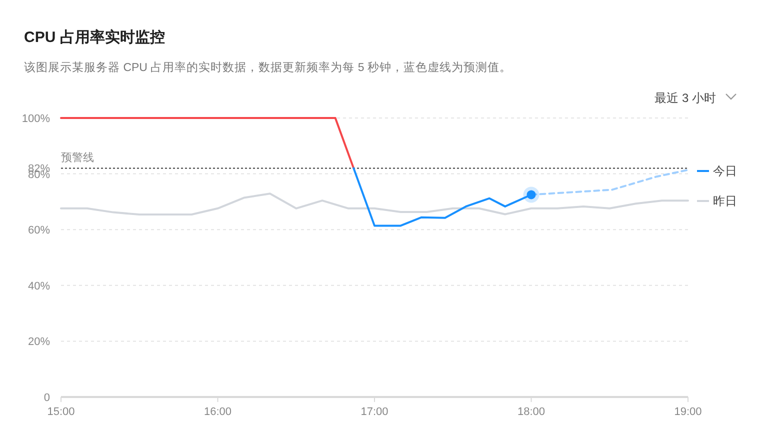 The height and width of the screenshot is (444, 760). What do you see at coordinates (374, 412) in the screenshot?
I see `x-tick-label: 17:00` at bounding box center [374, 412].